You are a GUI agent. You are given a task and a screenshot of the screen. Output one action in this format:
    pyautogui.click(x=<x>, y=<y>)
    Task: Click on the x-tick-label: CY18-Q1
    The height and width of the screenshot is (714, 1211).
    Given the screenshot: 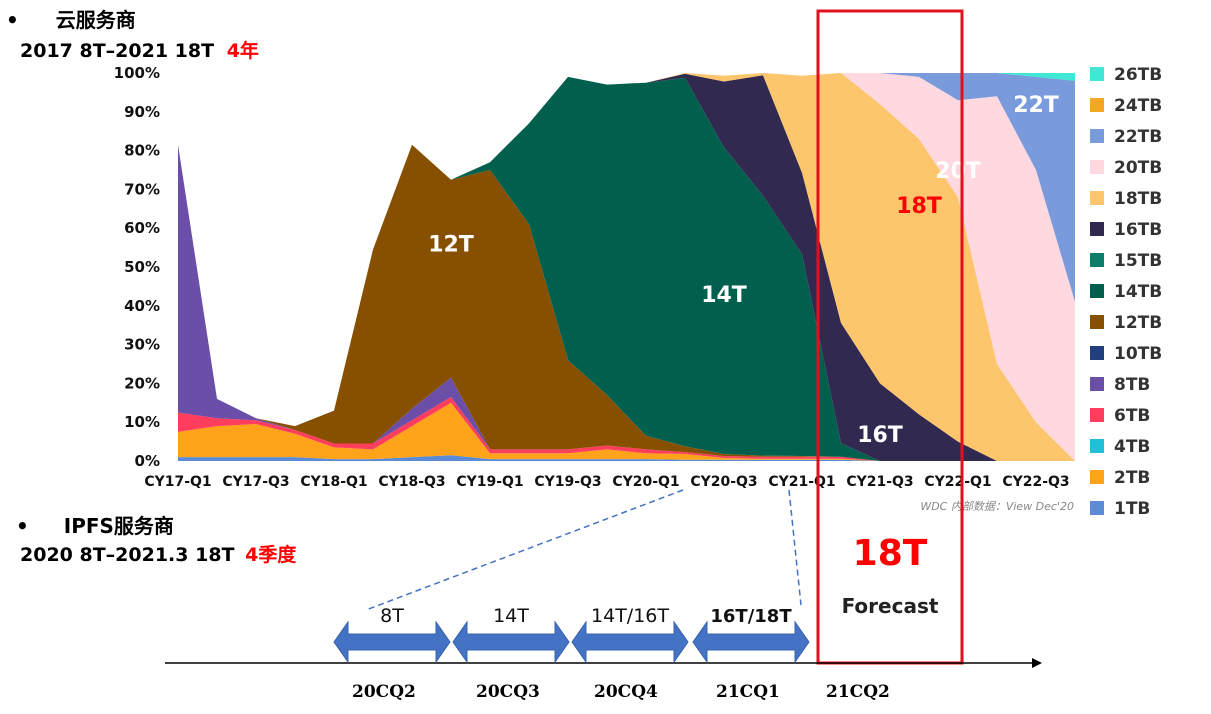 What is the action you would take?
    pyautogui.click(x=333, y=482)
    